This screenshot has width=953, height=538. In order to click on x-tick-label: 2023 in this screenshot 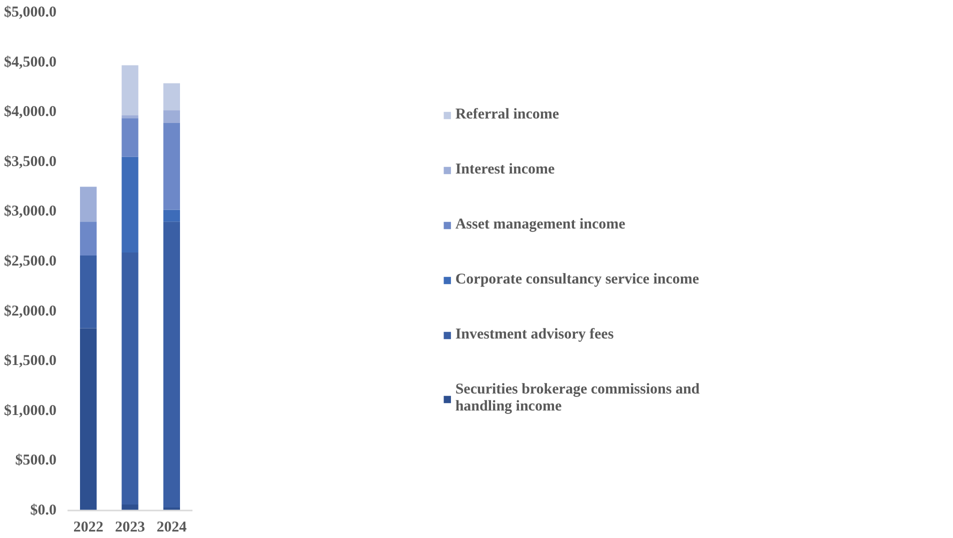, I will do `click(130, 528)`.